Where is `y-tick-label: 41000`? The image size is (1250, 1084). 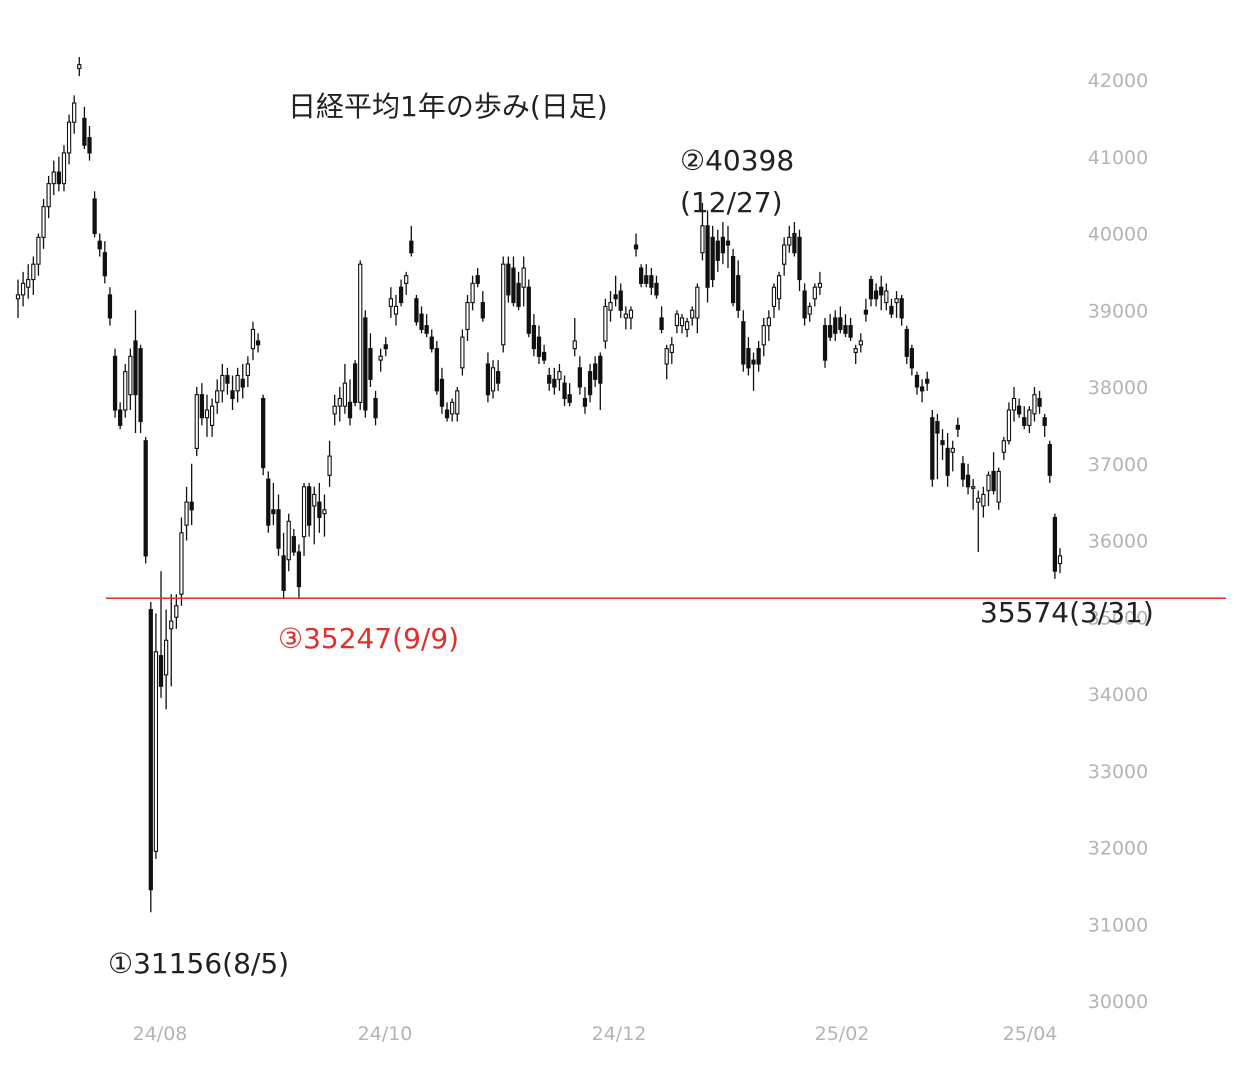
y-tick-label: 41000 is located at coordinates (1118, 158).